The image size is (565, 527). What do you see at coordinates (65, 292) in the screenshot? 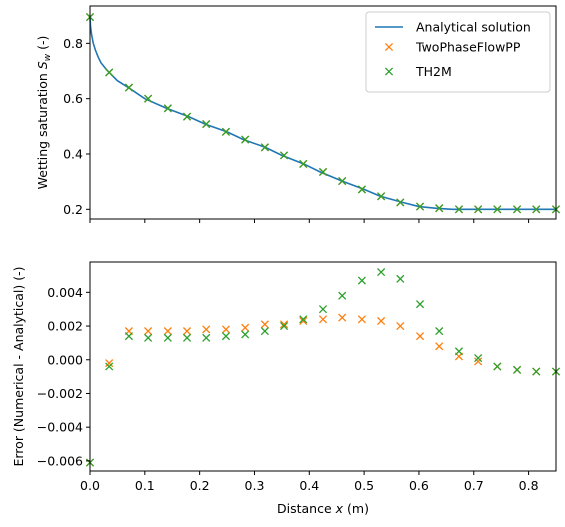
I see `error-y-tick-label: 0.004` at bounding box center [65, 292].